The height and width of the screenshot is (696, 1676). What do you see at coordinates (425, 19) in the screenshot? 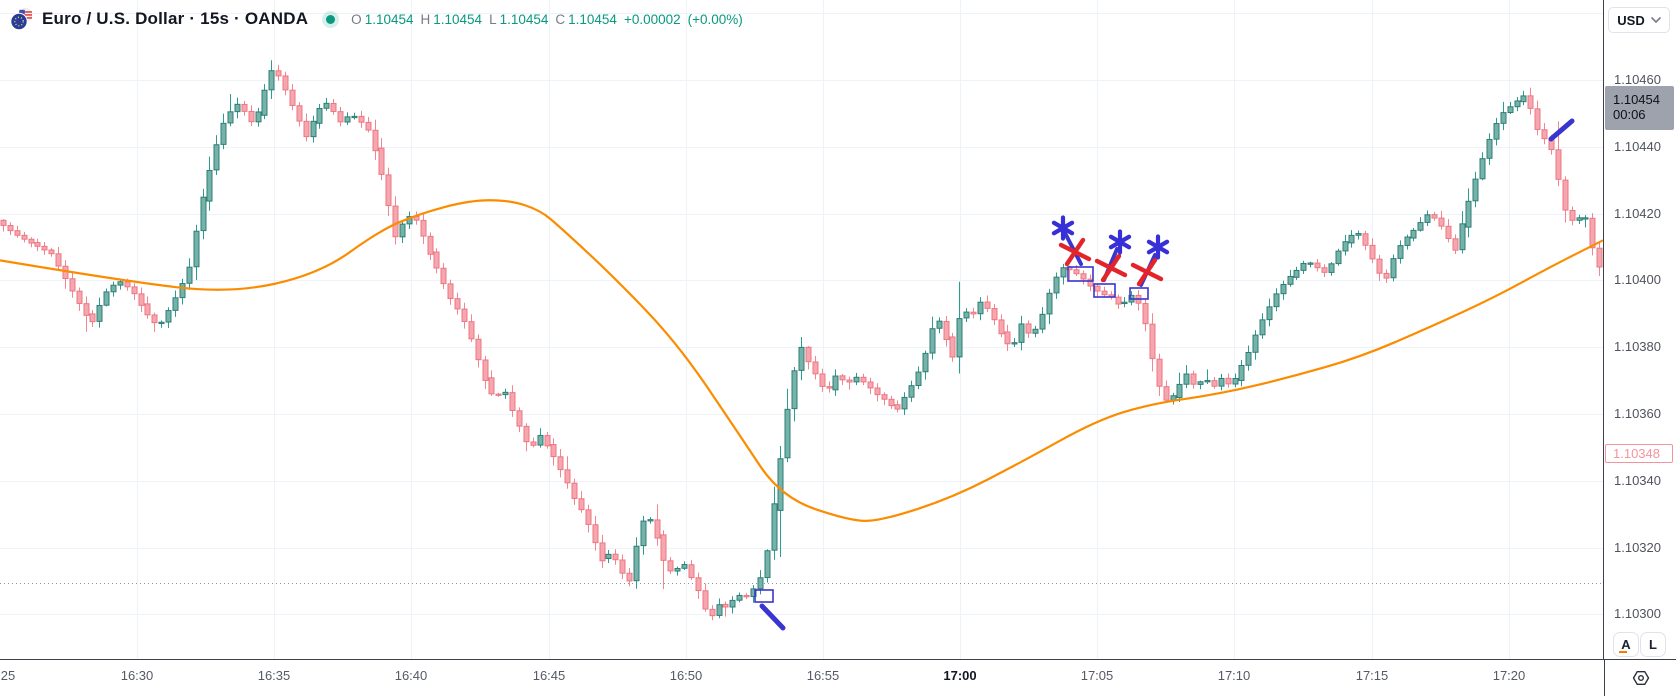
I see `high-label: H` at bounding box center [425, 19].